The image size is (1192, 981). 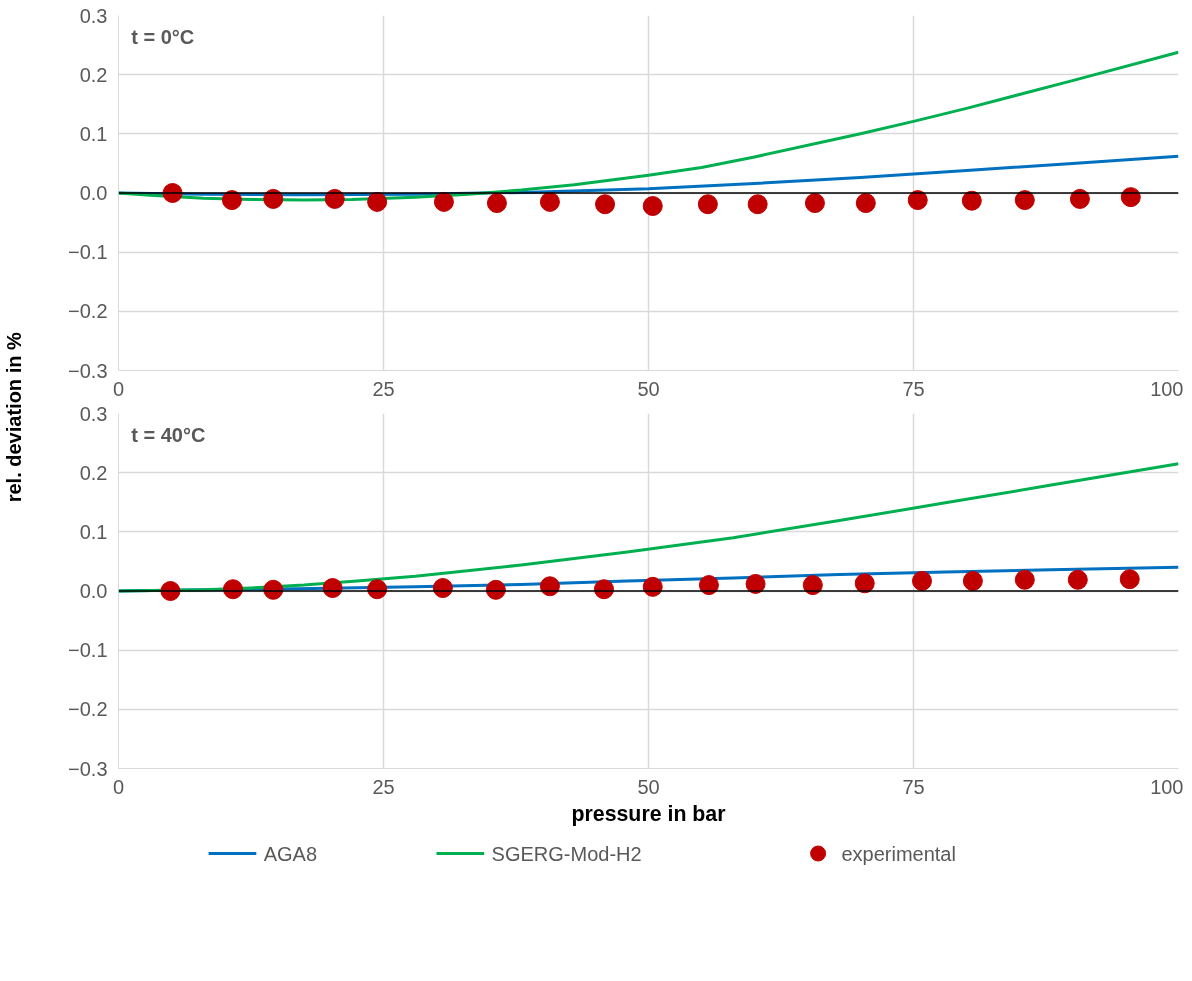 What do you see at coordinates (13, 417) in the screenshot?
I see `y-axis-title: rel. deviation in %` at bounding box center [13, 417].